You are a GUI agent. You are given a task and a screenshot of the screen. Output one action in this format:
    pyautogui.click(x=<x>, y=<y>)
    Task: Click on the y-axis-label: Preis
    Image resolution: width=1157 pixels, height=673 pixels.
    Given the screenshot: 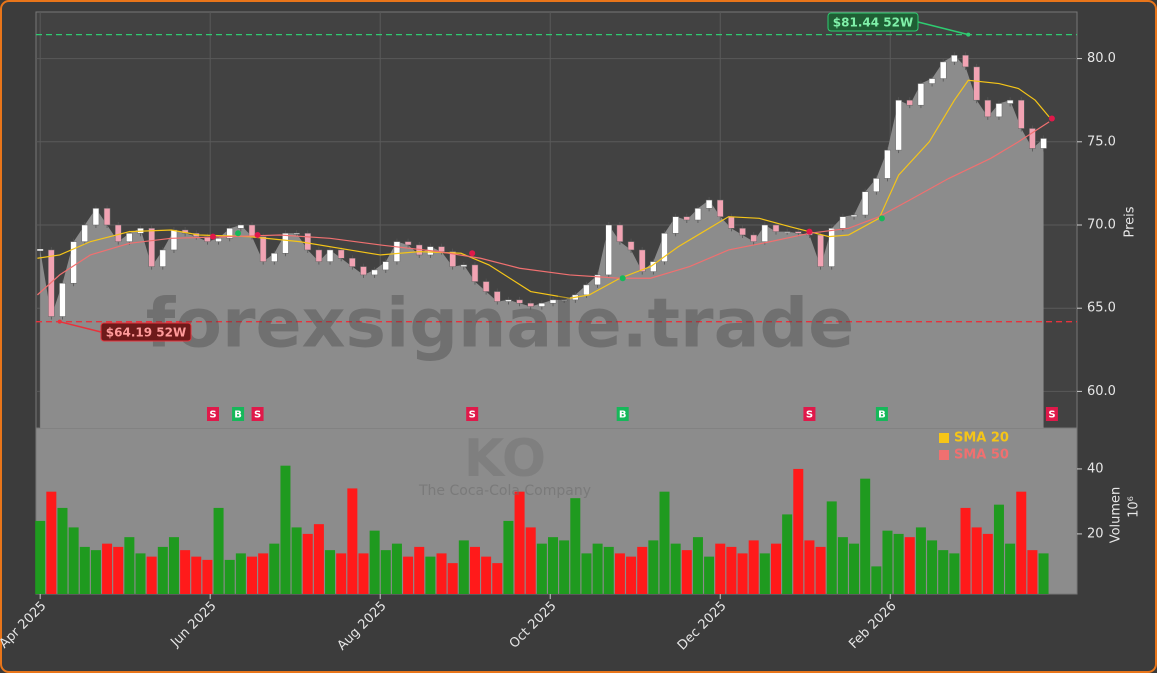 What is the action you would take?
    pyautogui.click(x=1130, y=221)
    